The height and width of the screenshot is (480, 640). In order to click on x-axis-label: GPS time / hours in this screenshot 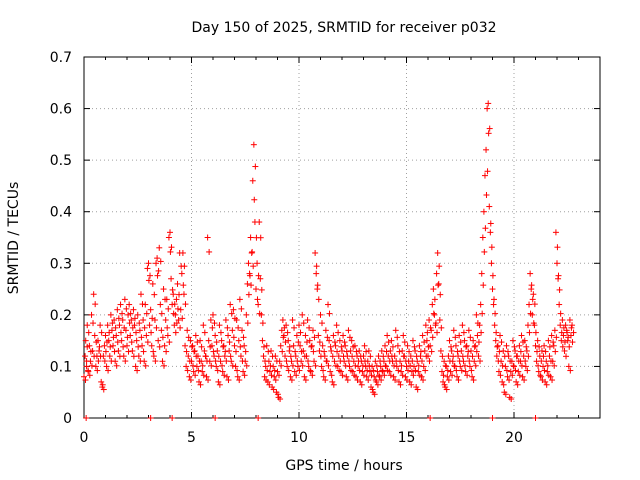, I will do `click(343, 466)`.